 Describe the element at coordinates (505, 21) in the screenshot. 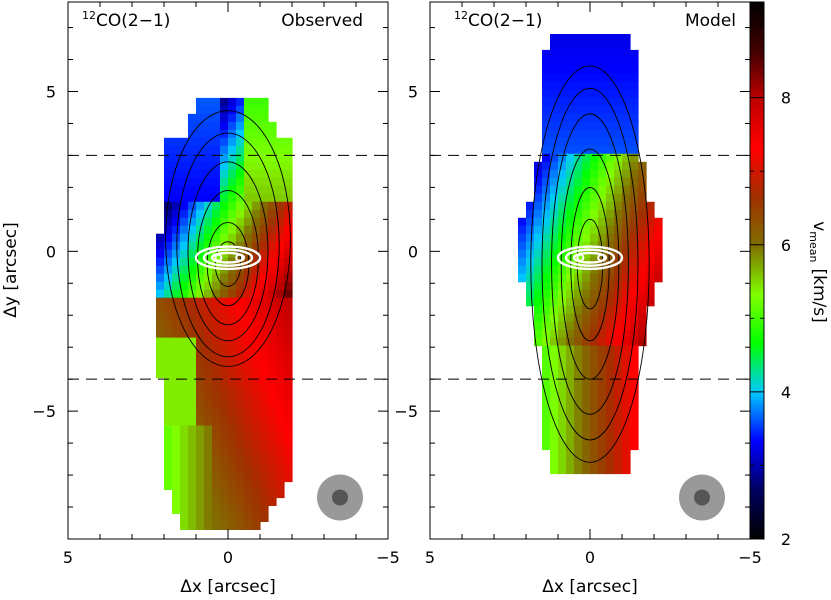

I see `model-line-label-main: CO(2−1)` at that location.